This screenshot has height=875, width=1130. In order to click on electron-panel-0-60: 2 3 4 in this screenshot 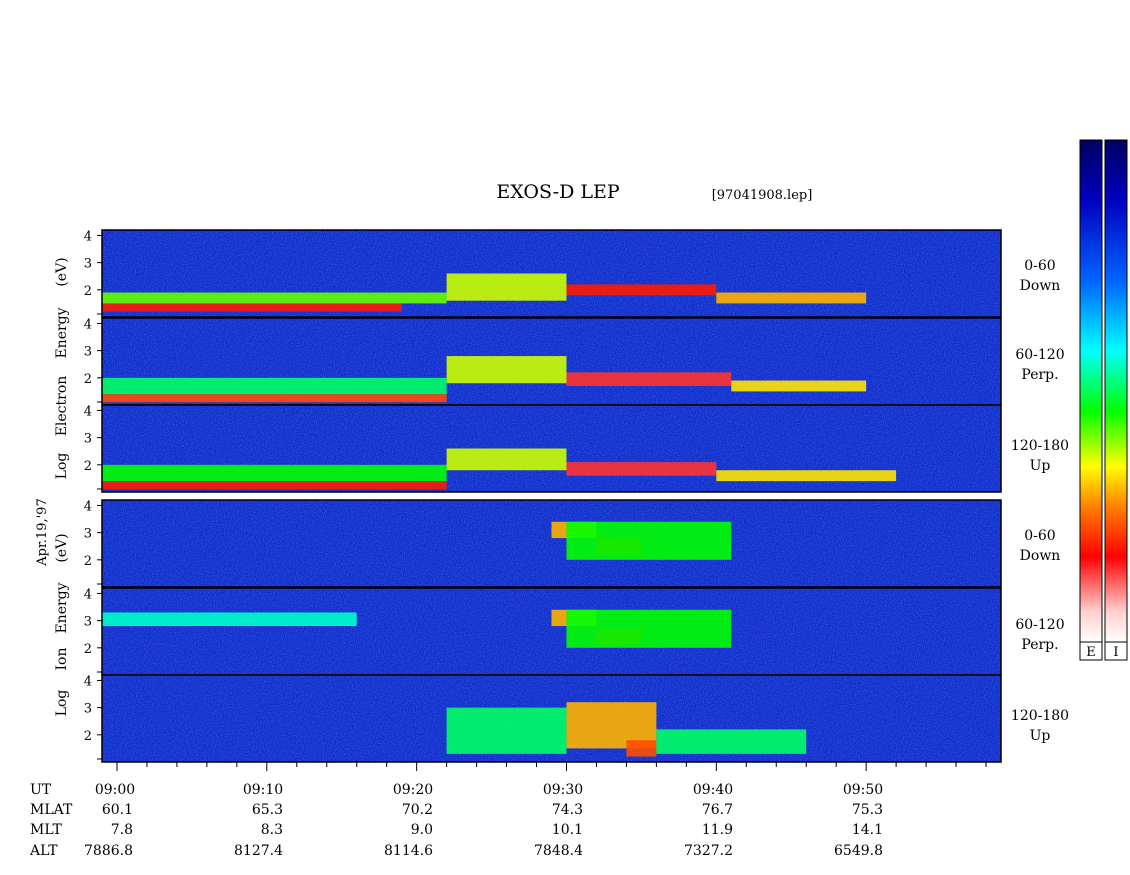, I will do `click(543, 273)`.